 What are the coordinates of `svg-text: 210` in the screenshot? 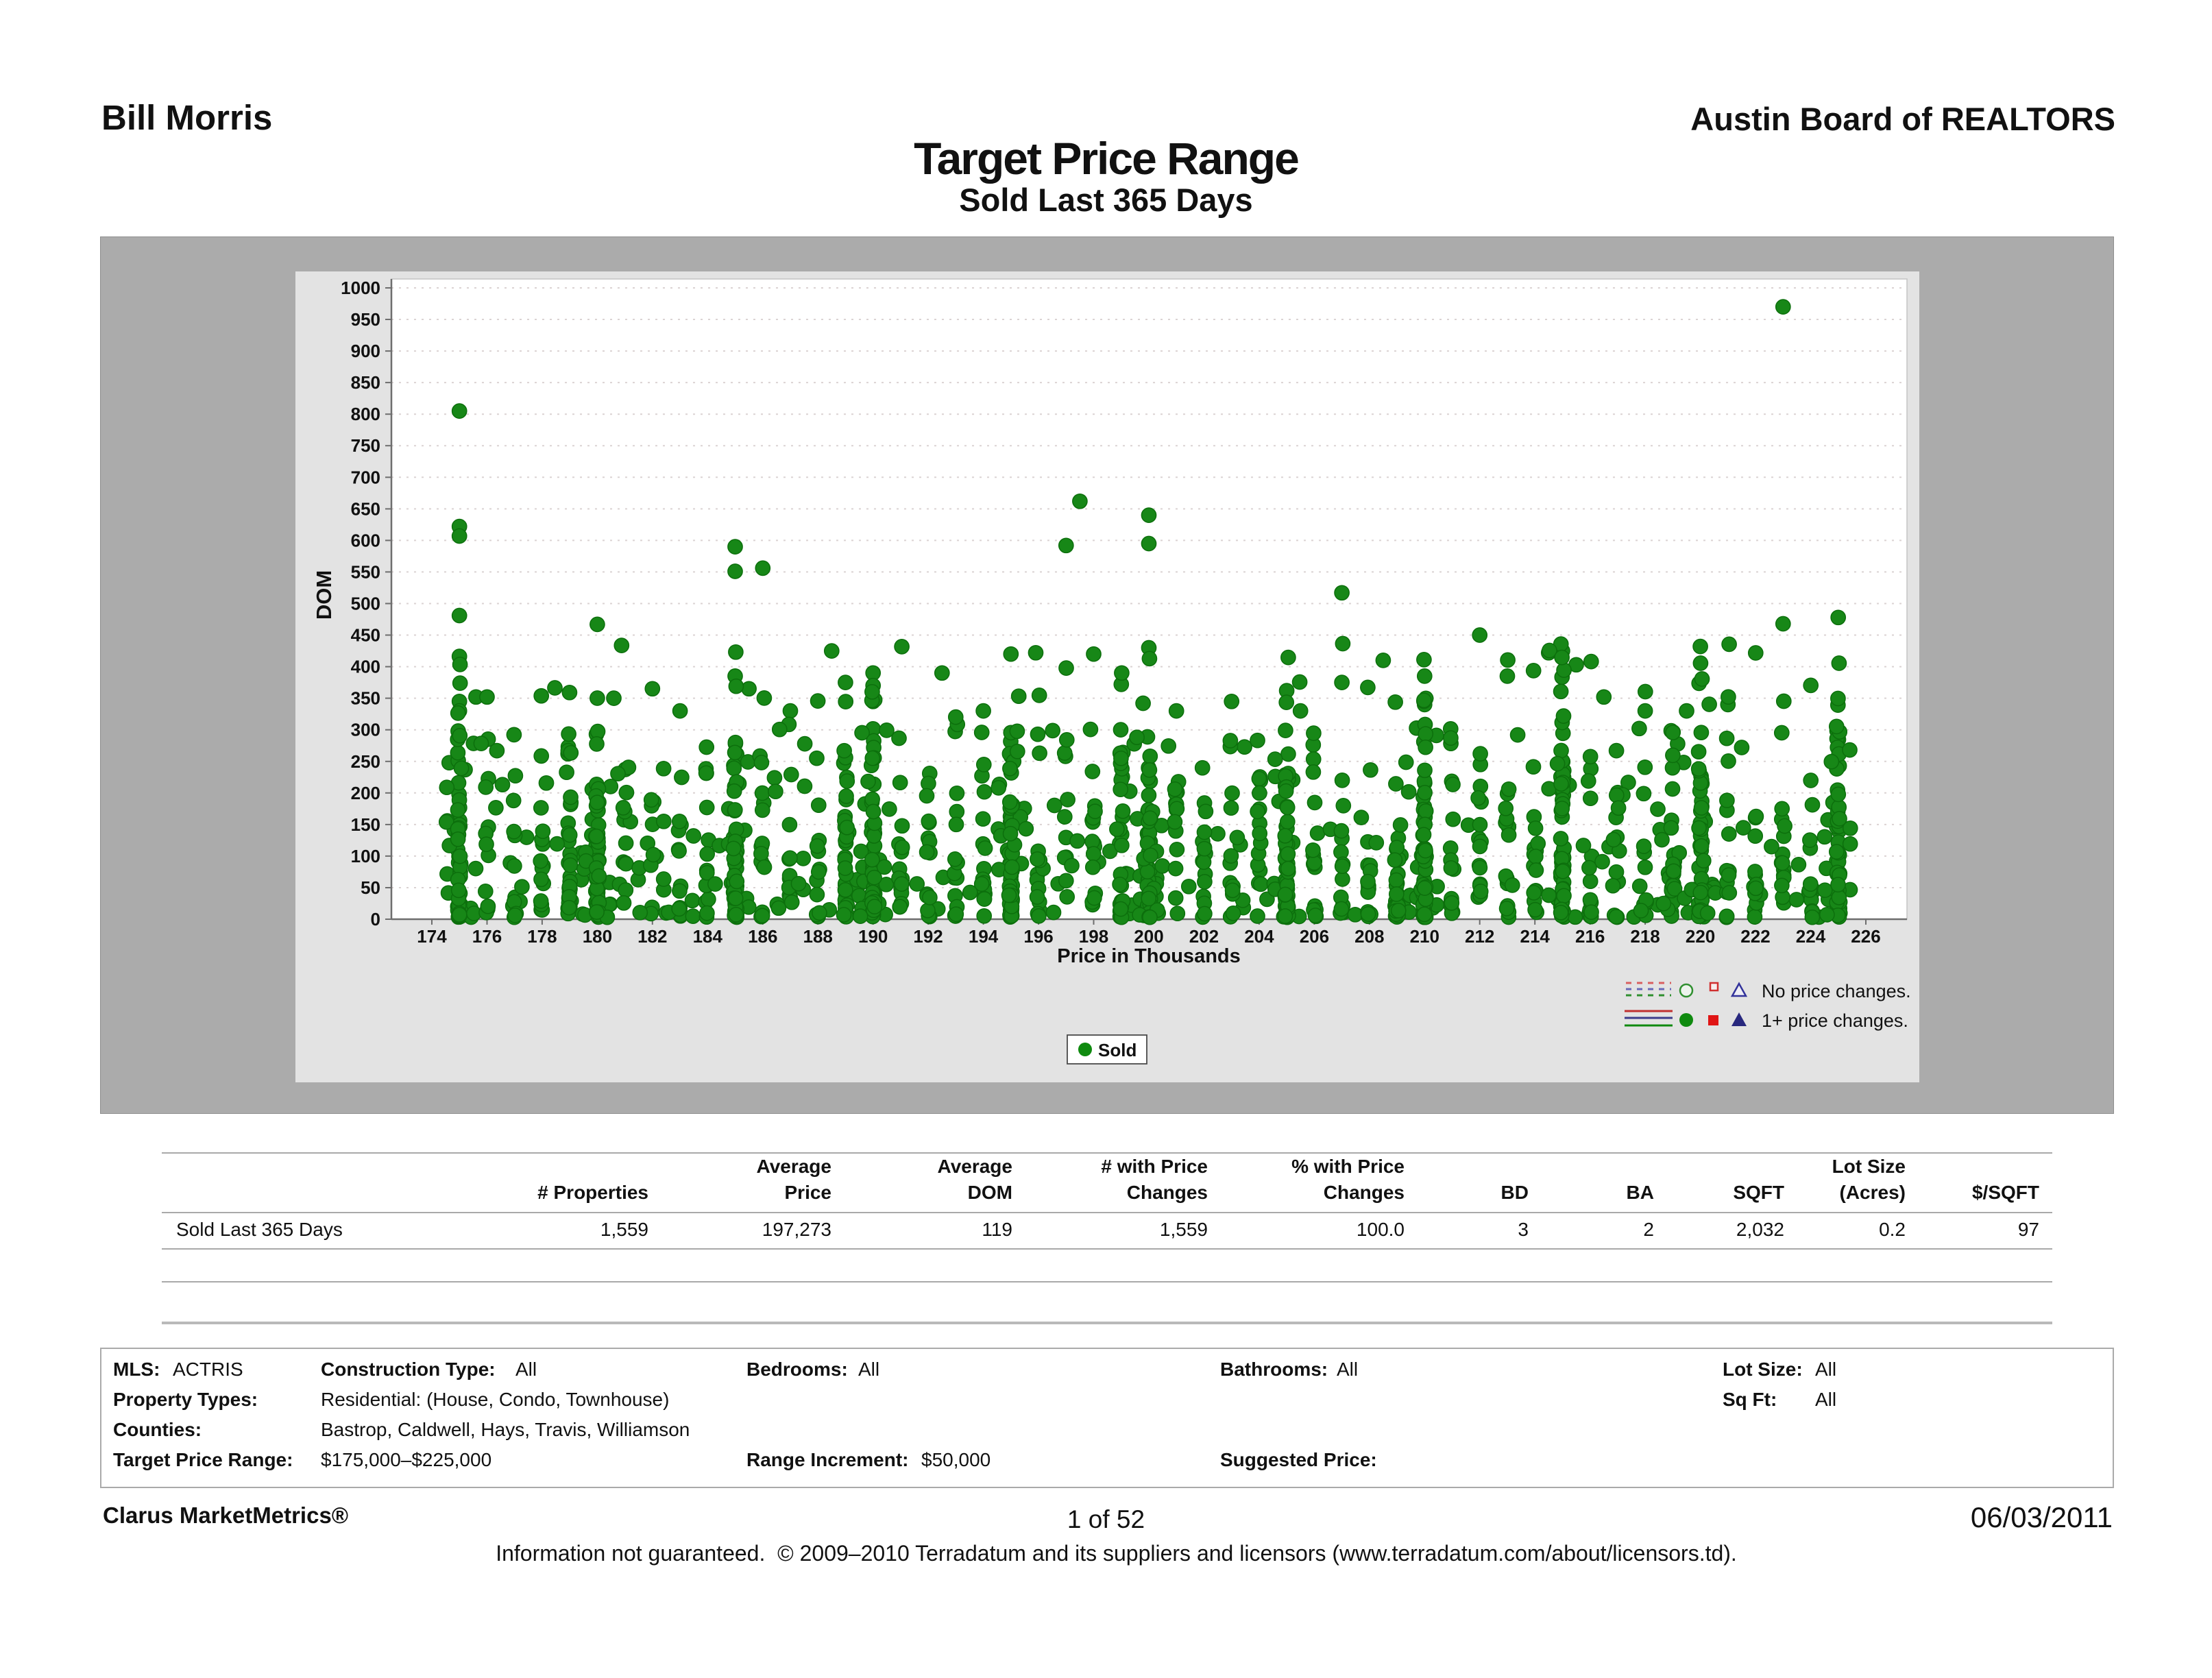 It's located at (1424, 936).